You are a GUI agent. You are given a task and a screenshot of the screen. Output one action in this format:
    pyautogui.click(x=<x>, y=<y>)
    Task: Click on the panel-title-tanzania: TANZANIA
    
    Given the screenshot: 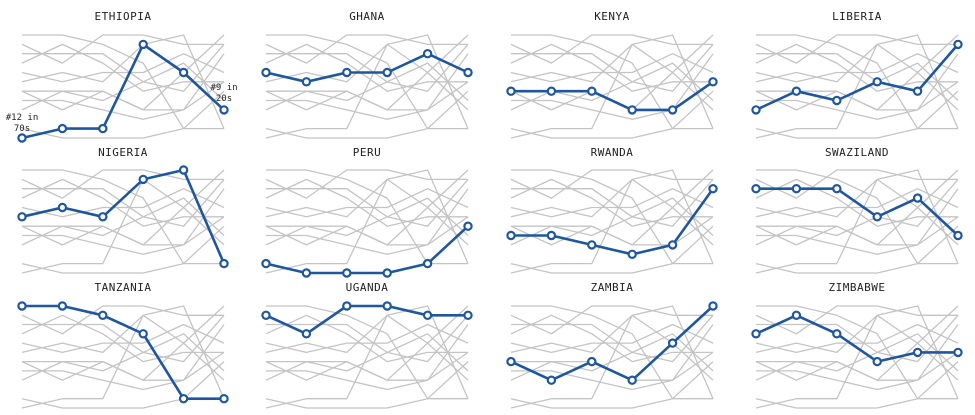 What is the action you would take?
    pyautogui.click(x=123, y=287)
    